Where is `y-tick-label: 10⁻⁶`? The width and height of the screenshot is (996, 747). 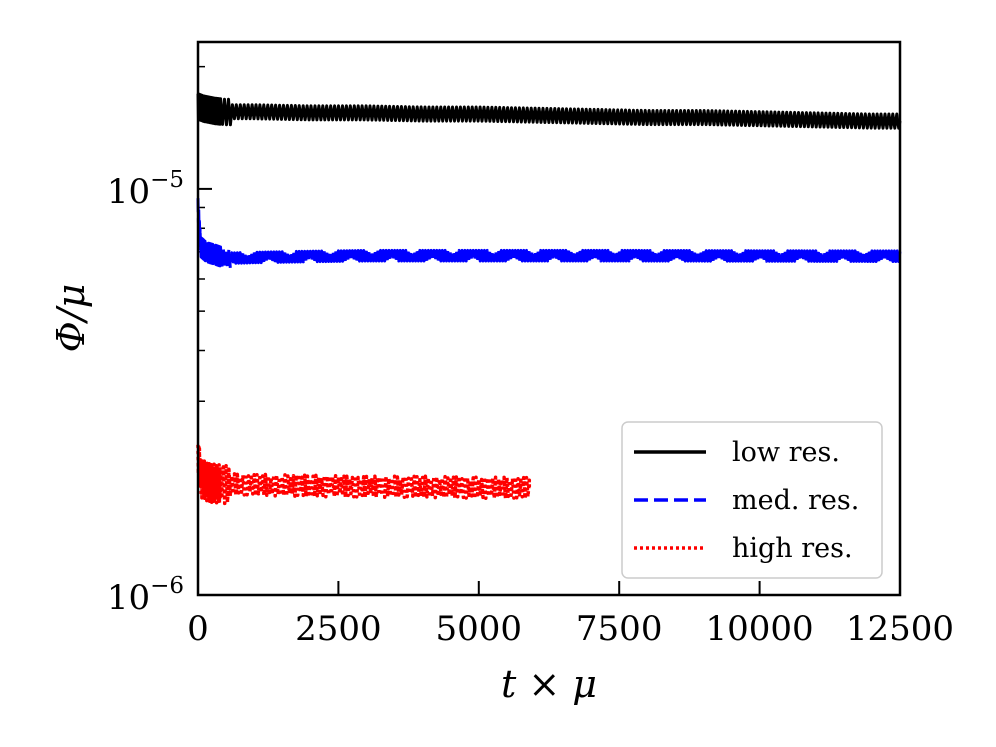 y-tick-label: 10⁻⁶ is located at coordinates (145, 595).